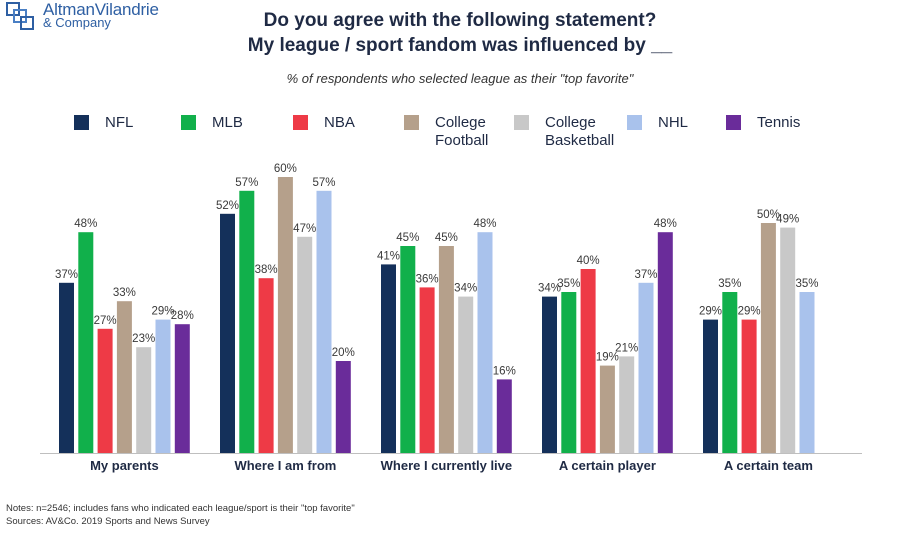 The height and width of the screenshot is (533, 900). I want to click on data-label-where-i-currently-live-tennis: 16%, so click(504, 371).